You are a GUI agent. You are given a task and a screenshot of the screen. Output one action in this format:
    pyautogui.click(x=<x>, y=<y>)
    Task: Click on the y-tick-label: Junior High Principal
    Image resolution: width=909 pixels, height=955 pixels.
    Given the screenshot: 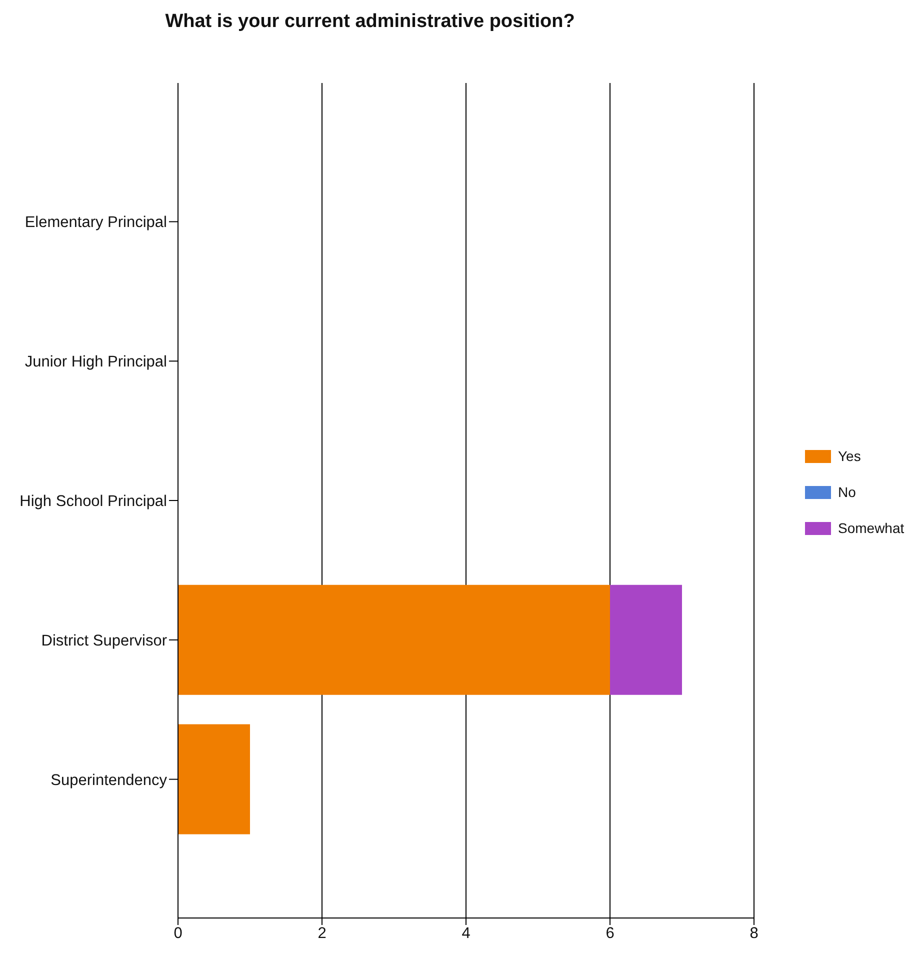 What is the action you would take?
    pyautogui.click(x=95, y=362)
    